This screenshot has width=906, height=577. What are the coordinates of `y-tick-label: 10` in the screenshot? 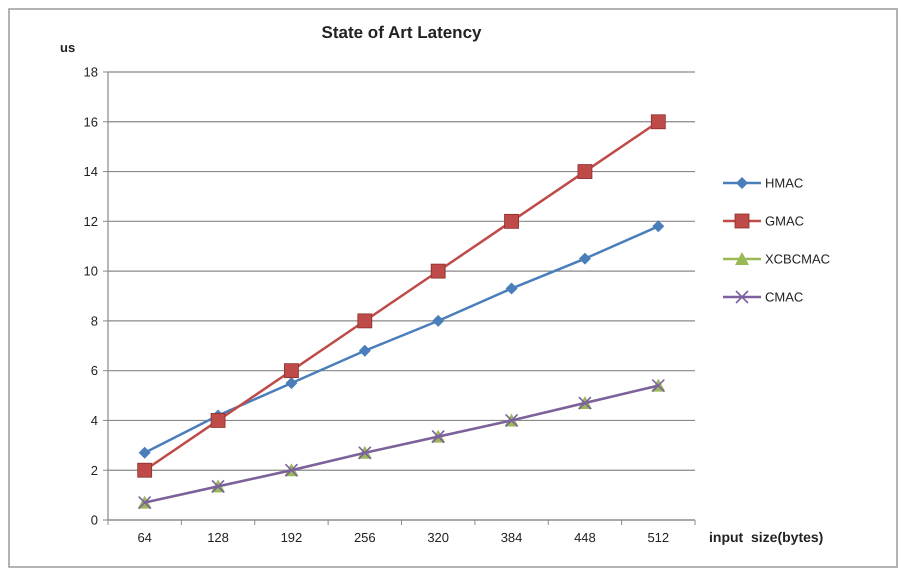 It's located at (91, 271).